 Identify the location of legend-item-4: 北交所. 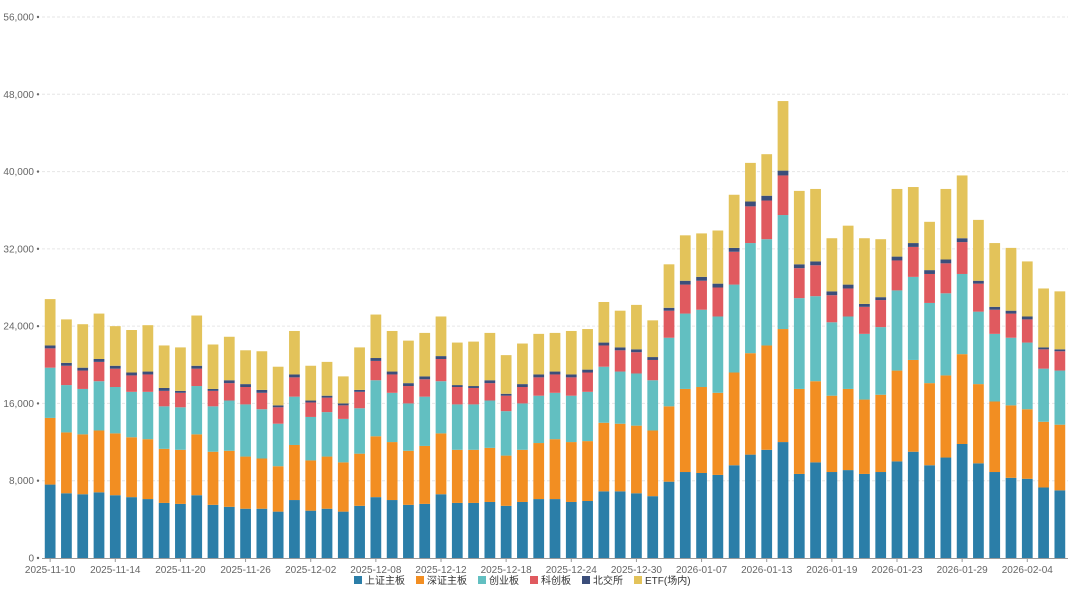
(602, 580).